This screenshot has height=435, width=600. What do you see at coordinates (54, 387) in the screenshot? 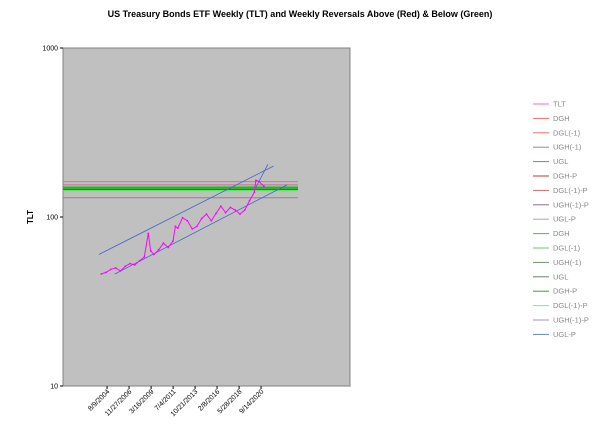
I see `y-tick-label: 10` at bounding box center [54, 387].